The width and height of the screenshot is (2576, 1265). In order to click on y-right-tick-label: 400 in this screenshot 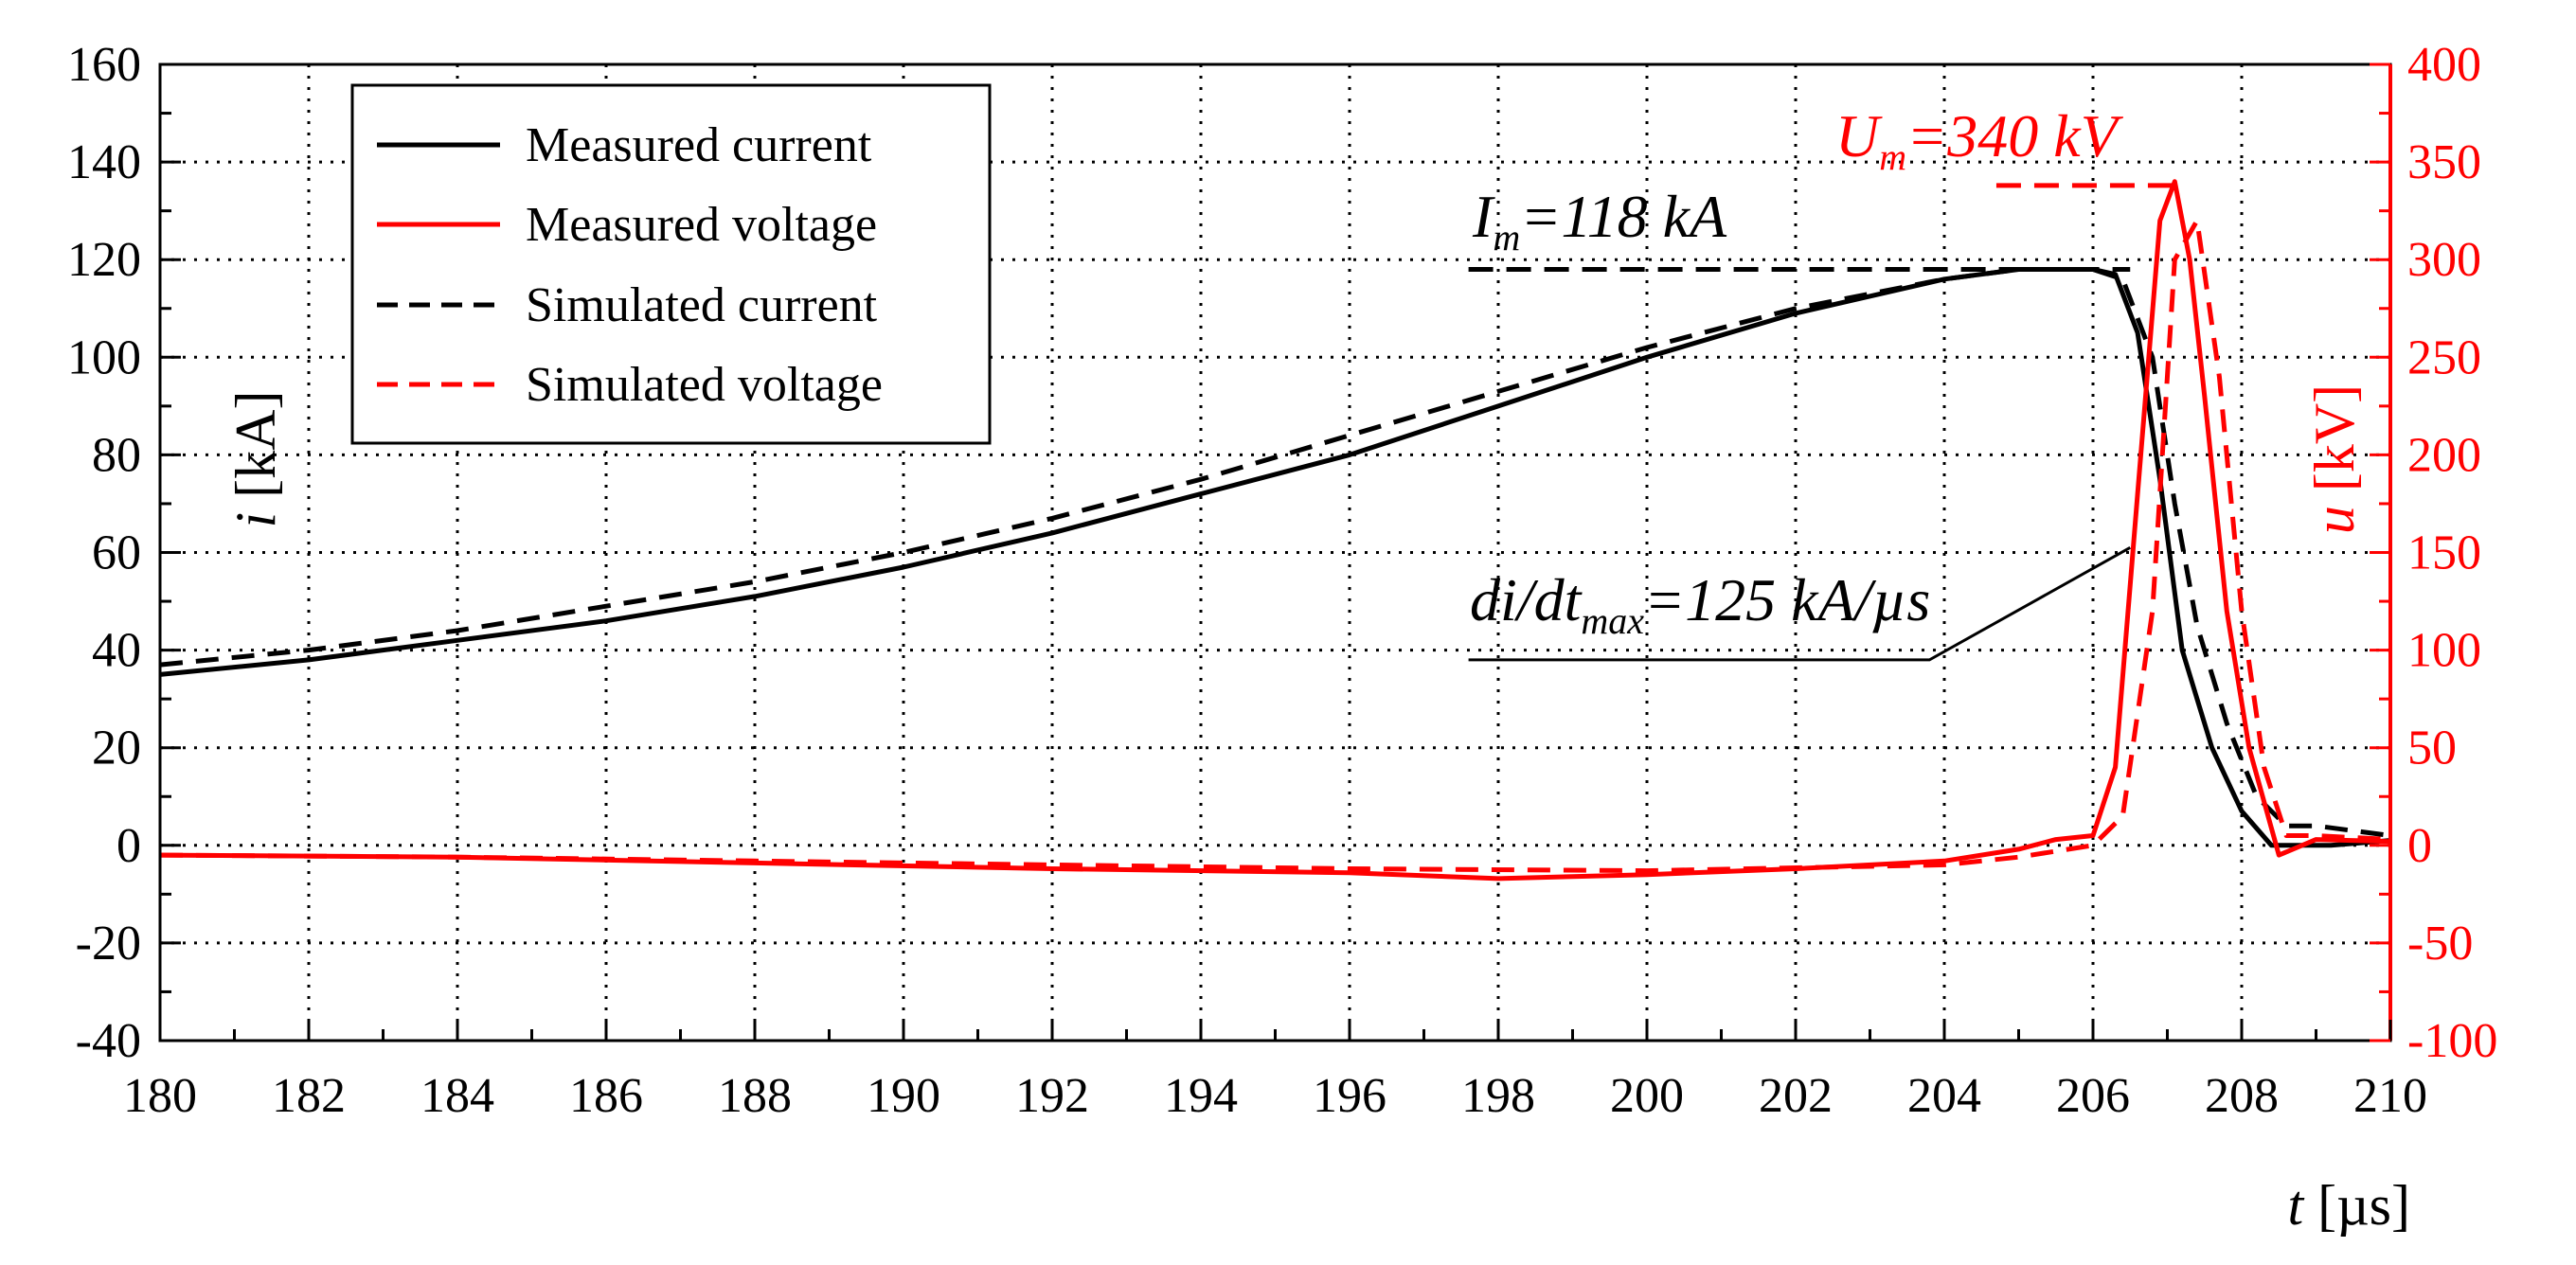, I will do `click(2444, 65)`.